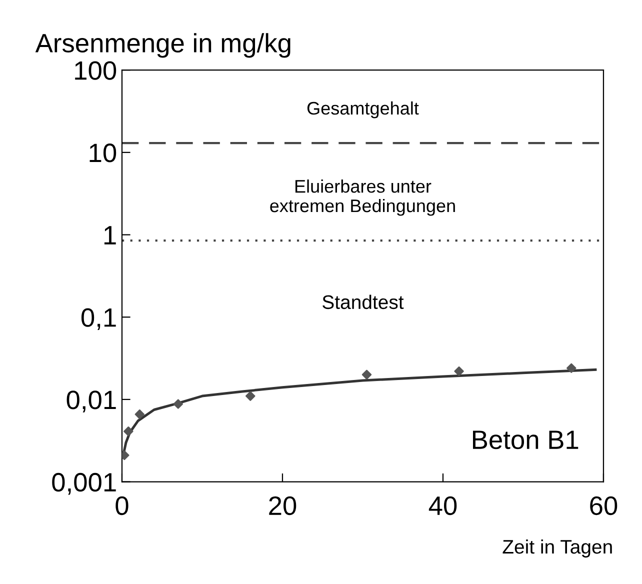 Image resolution: width=642 pixels, height=584 pixels. I want to click on y-tick-label: 100, so click(95, 70).